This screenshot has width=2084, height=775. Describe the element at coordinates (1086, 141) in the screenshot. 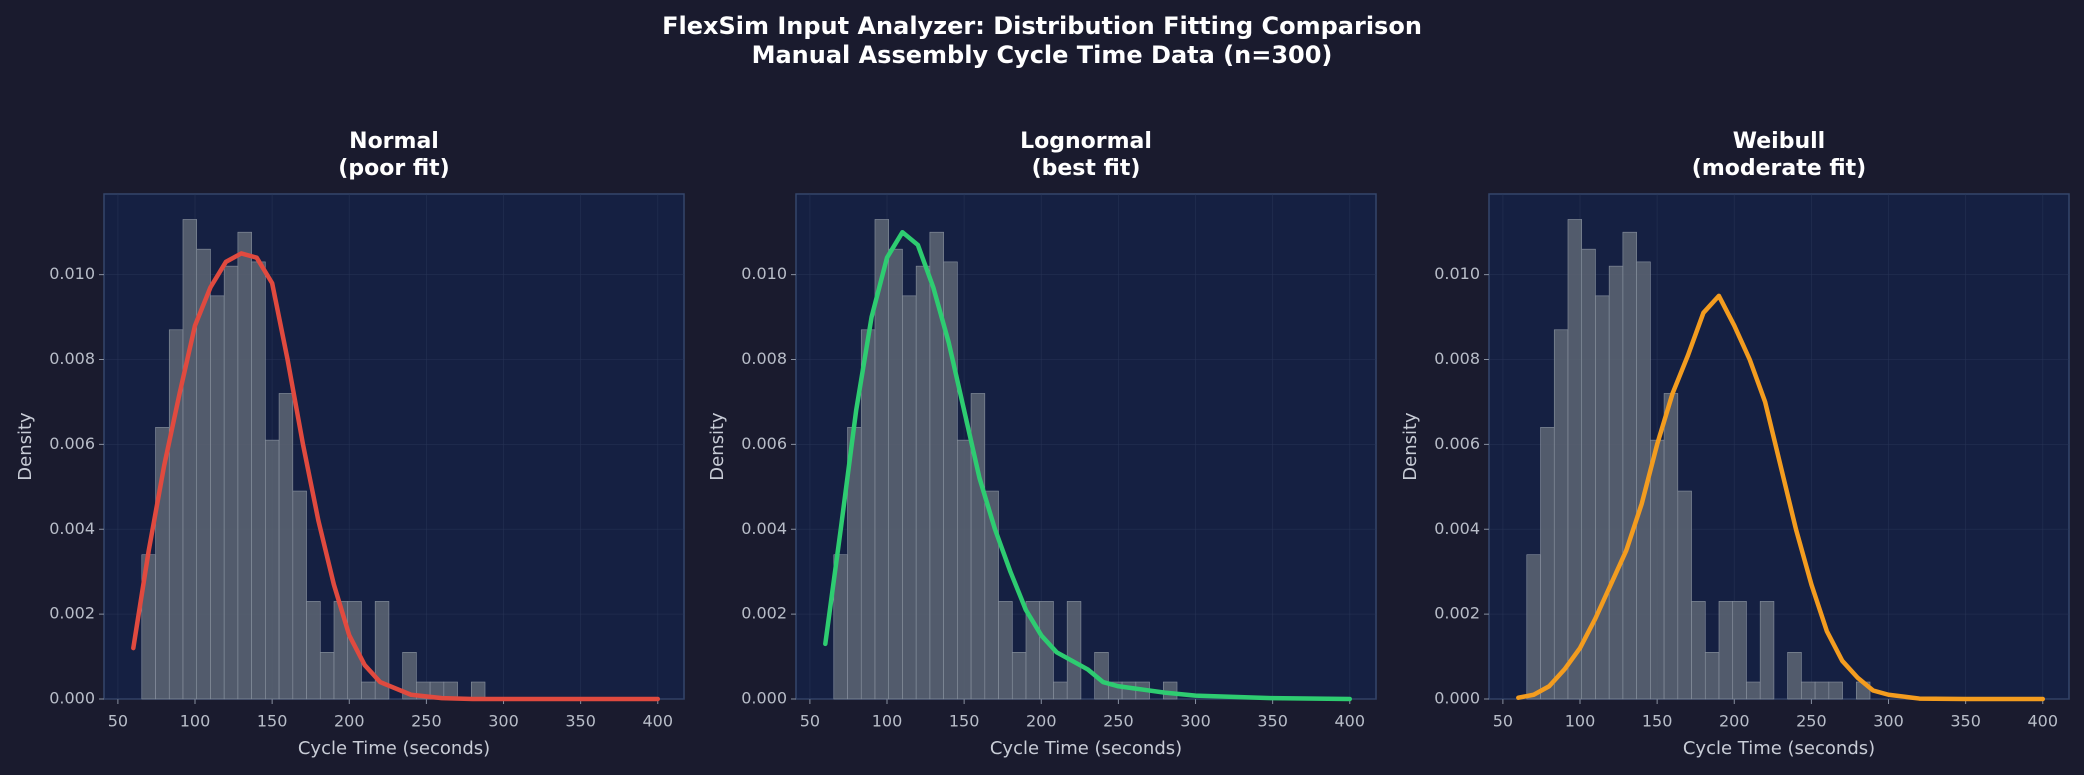

I see `subplot-title: Lognormal` at that location.